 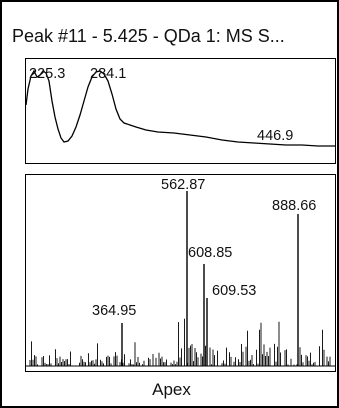 I want to click on spectrum-caption: Apex, so click(x=171, y=389).